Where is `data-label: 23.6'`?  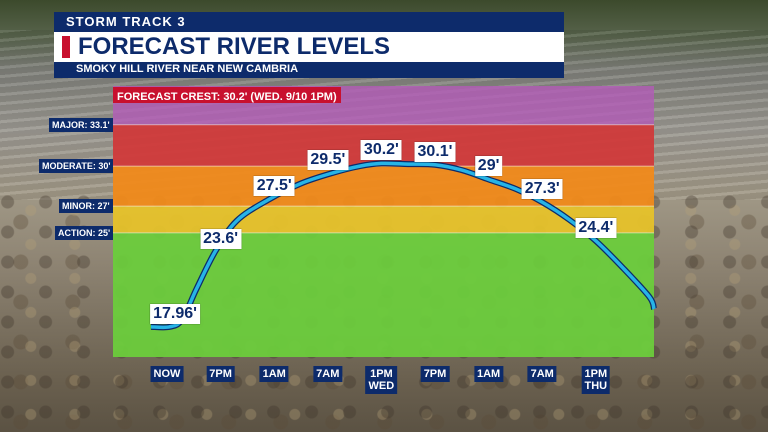
data-label: 23.6' is located at coordinates (221, 238).